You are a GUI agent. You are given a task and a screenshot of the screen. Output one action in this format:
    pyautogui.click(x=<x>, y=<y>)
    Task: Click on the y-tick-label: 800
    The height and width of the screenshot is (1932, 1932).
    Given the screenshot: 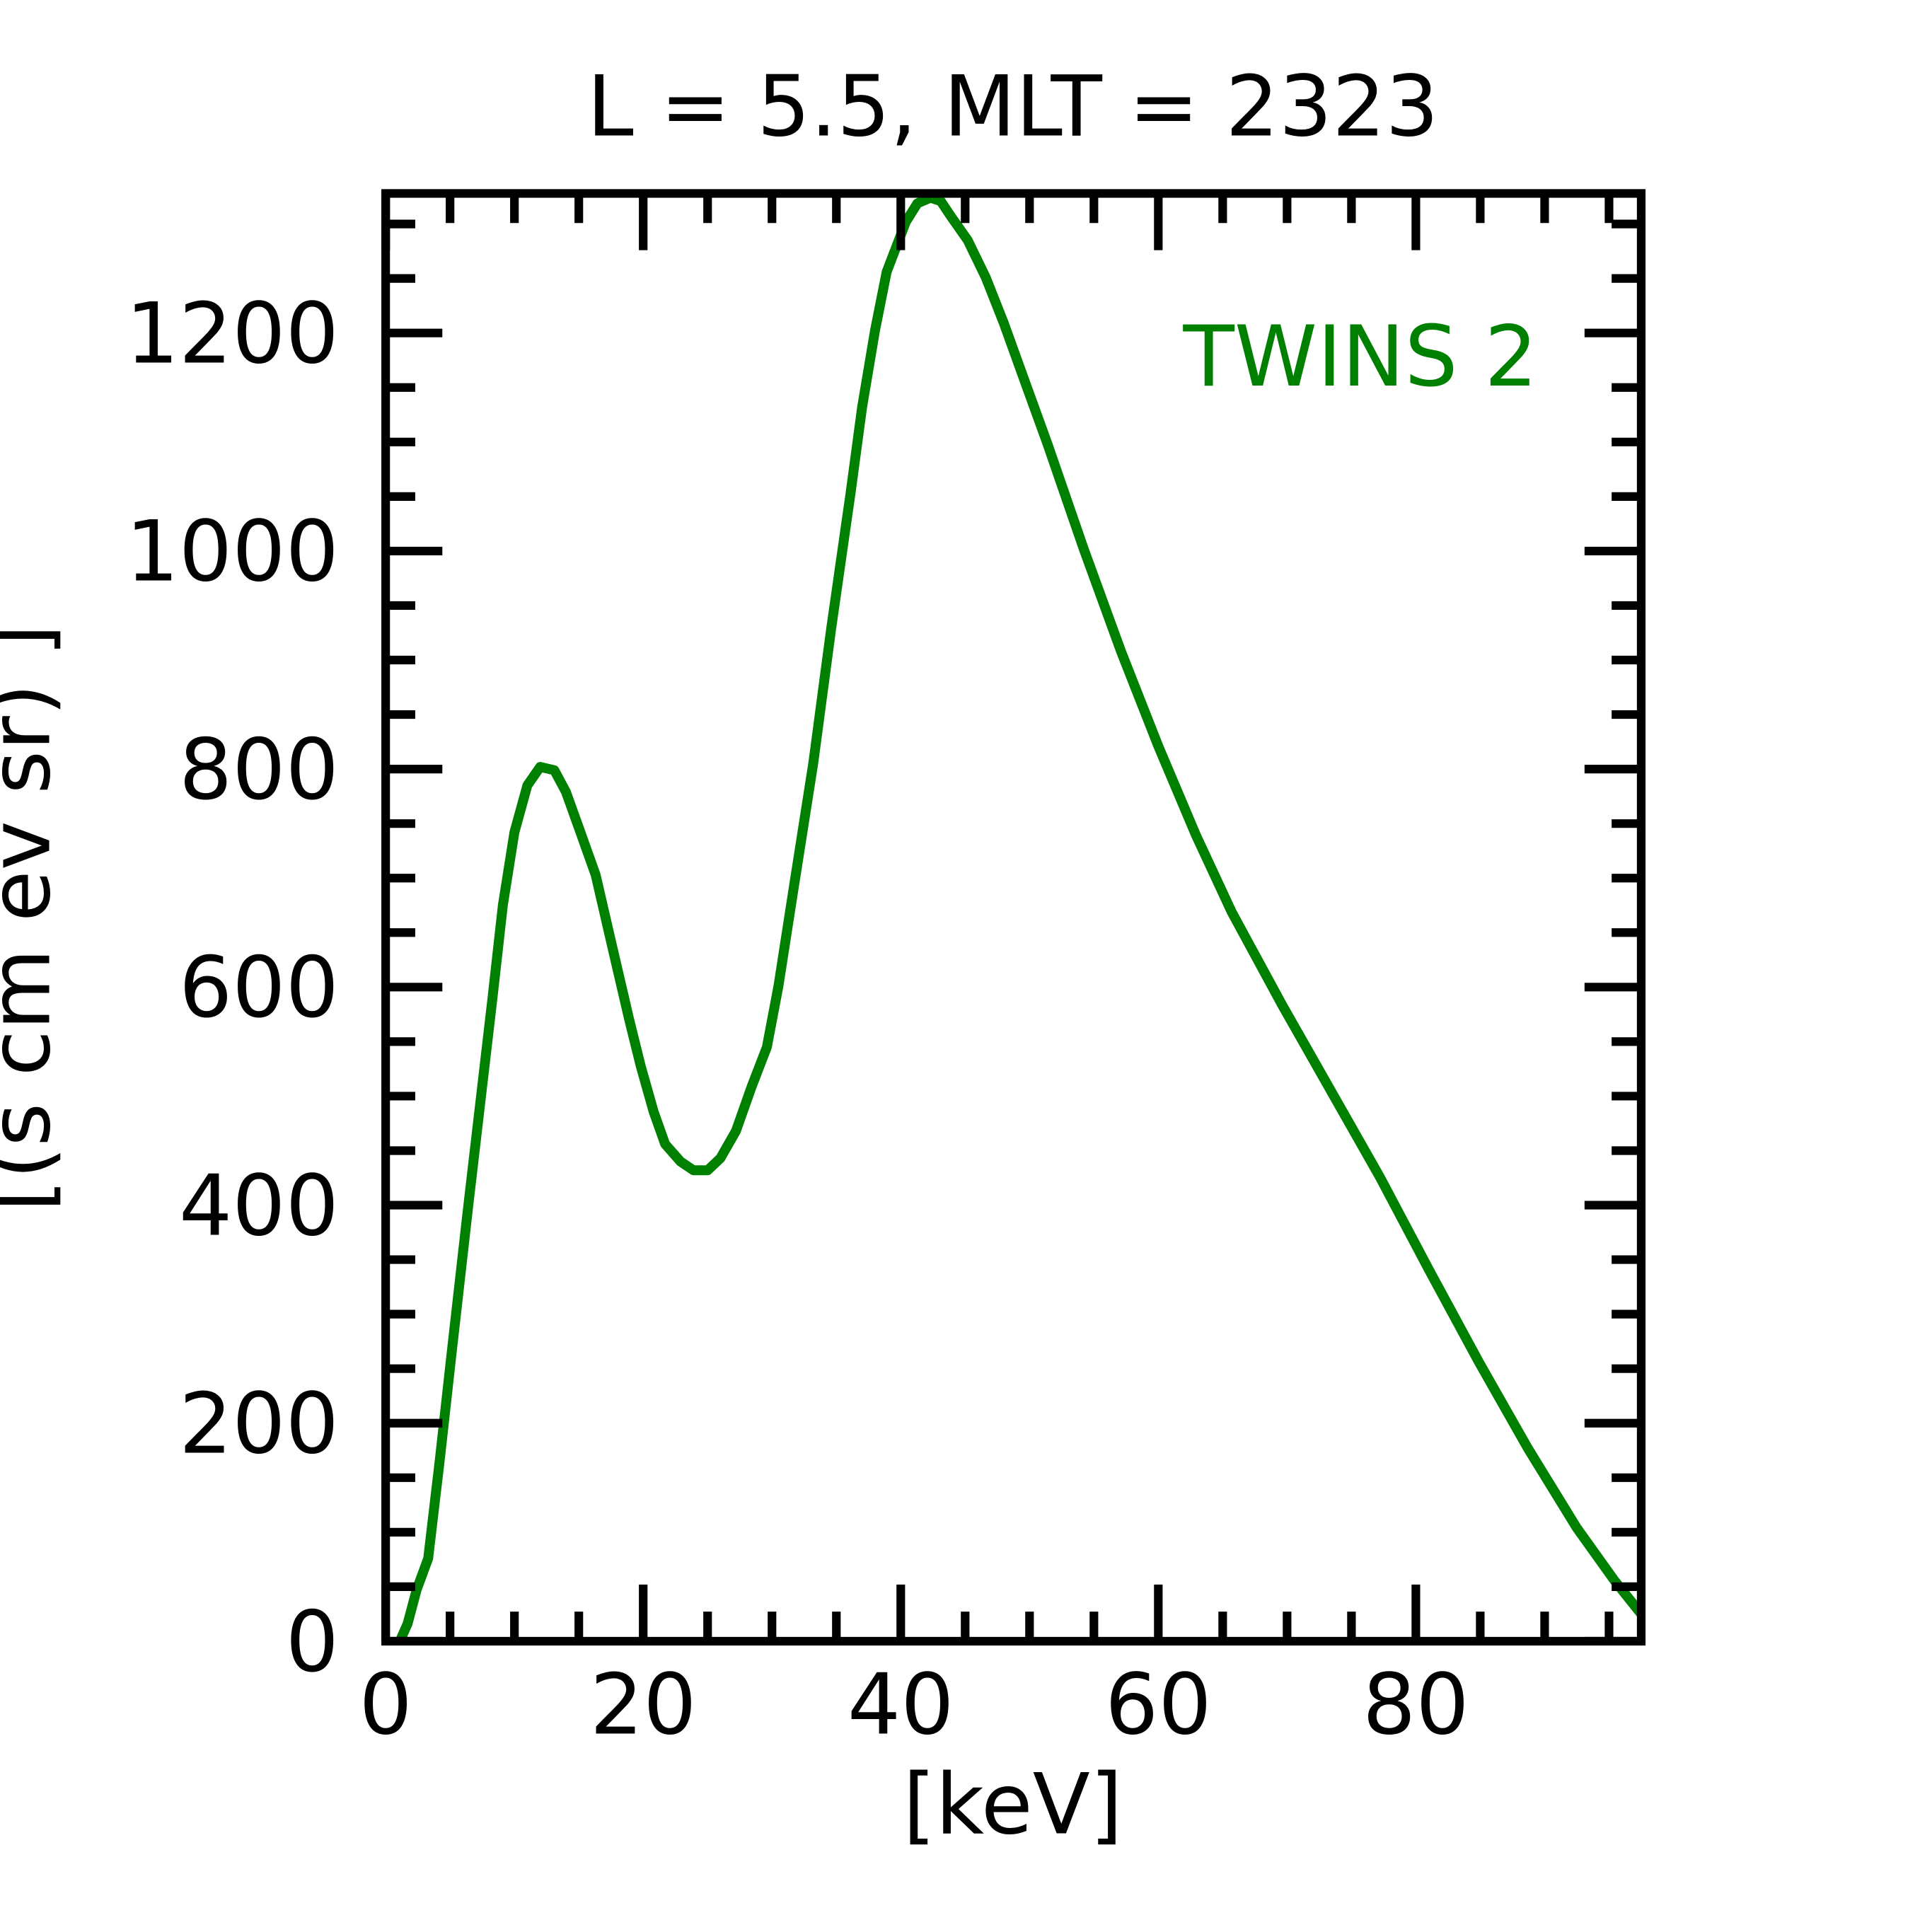 What is the action you would take?
    pyautogui.click(x=259, y=770)
    